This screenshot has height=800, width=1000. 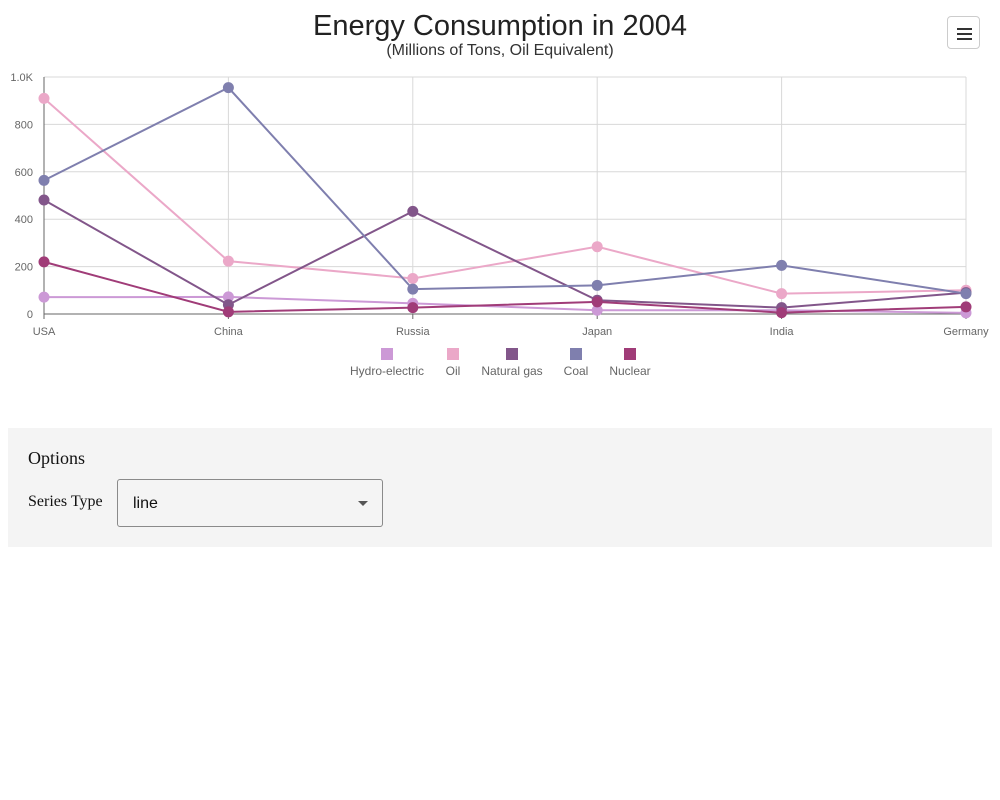 What do you see at coordinates (30, 315) in the screenshot?
I see `y-tick-label: 0` at bounding box center [30, 315].